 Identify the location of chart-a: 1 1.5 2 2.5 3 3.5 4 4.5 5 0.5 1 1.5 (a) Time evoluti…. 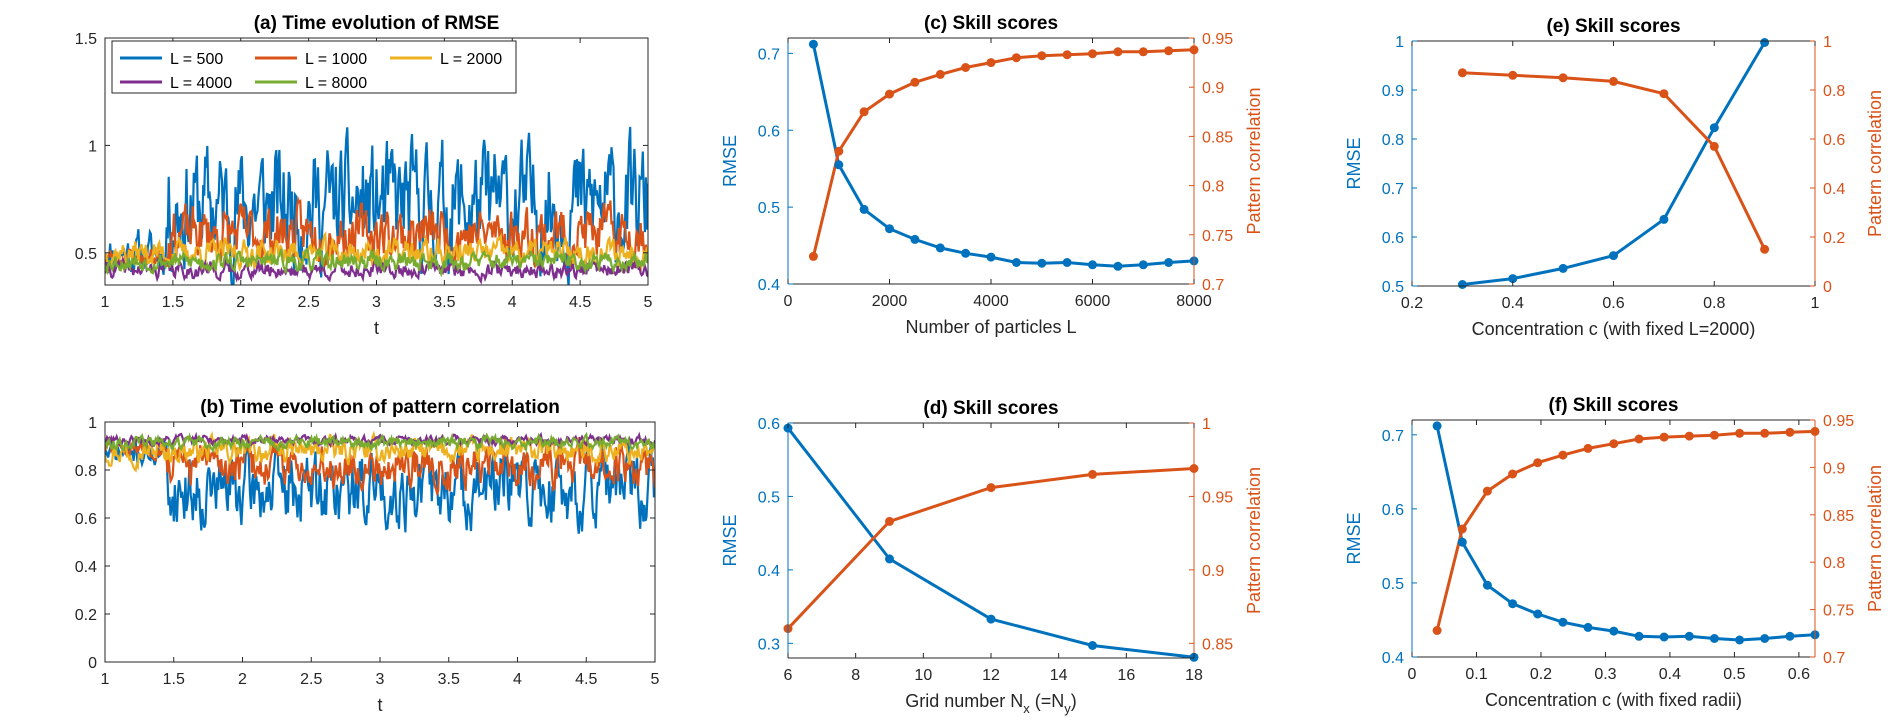
(364, 175).